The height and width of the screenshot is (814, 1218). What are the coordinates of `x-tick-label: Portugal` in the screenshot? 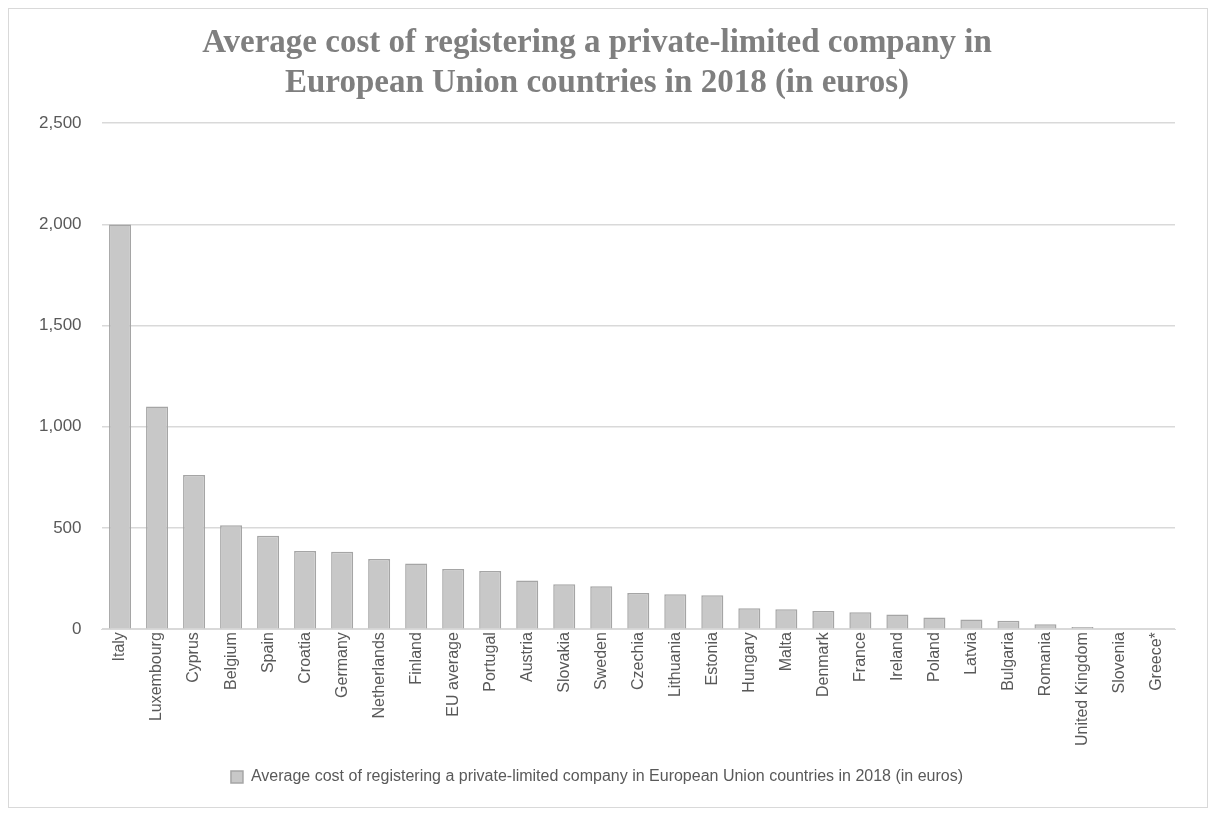 It's located at (489, 662).